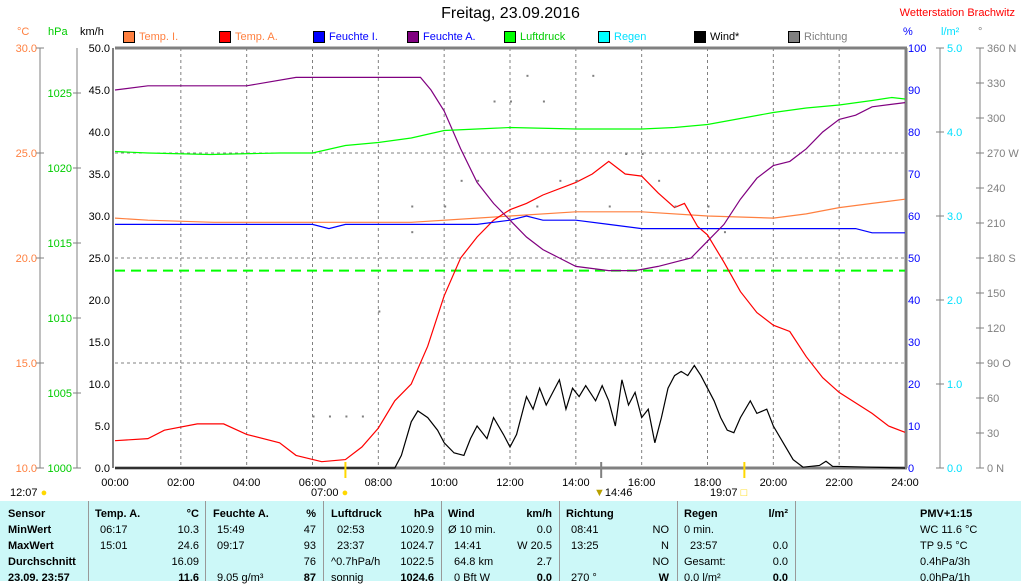 The height and width of the screenshot is (584, 1021). What do you see at coordinates (102, 469) in the screenshot?
I see `kmh-tick-label: 0.0` at bounding box center [102, 469].